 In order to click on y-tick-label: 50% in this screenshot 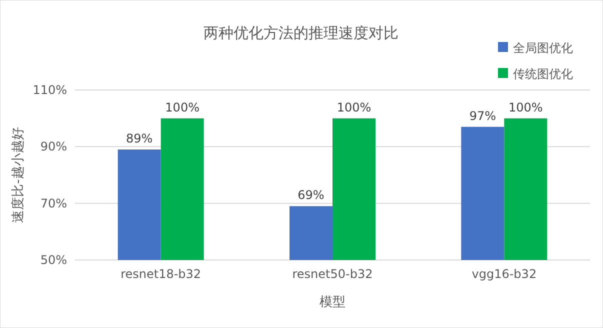, I will do `click(53, 260)`.